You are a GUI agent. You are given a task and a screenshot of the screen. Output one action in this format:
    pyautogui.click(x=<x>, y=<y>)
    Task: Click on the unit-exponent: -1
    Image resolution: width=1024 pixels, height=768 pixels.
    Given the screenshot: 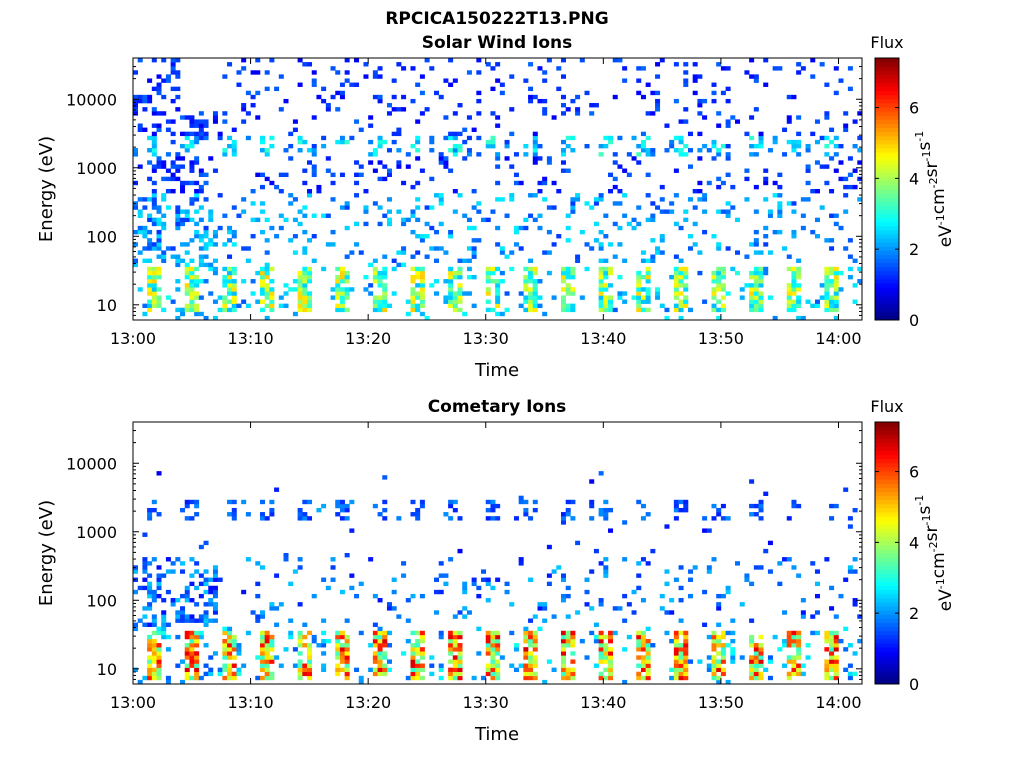 What is the action you would take?
    pyautogui.click(x=919, y=136)
    